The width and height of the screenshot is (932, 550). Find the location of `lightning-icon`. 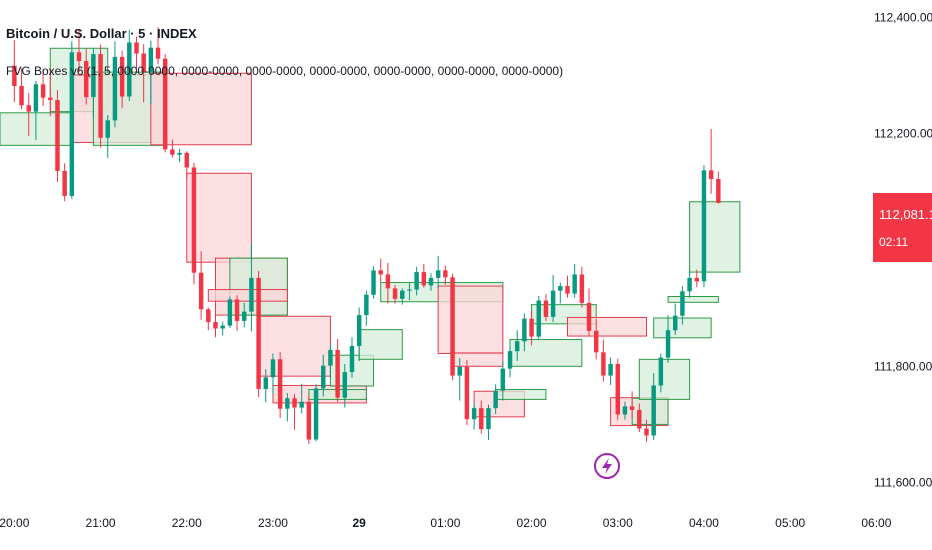

lightning-icon is located at coordinates (607, 466).